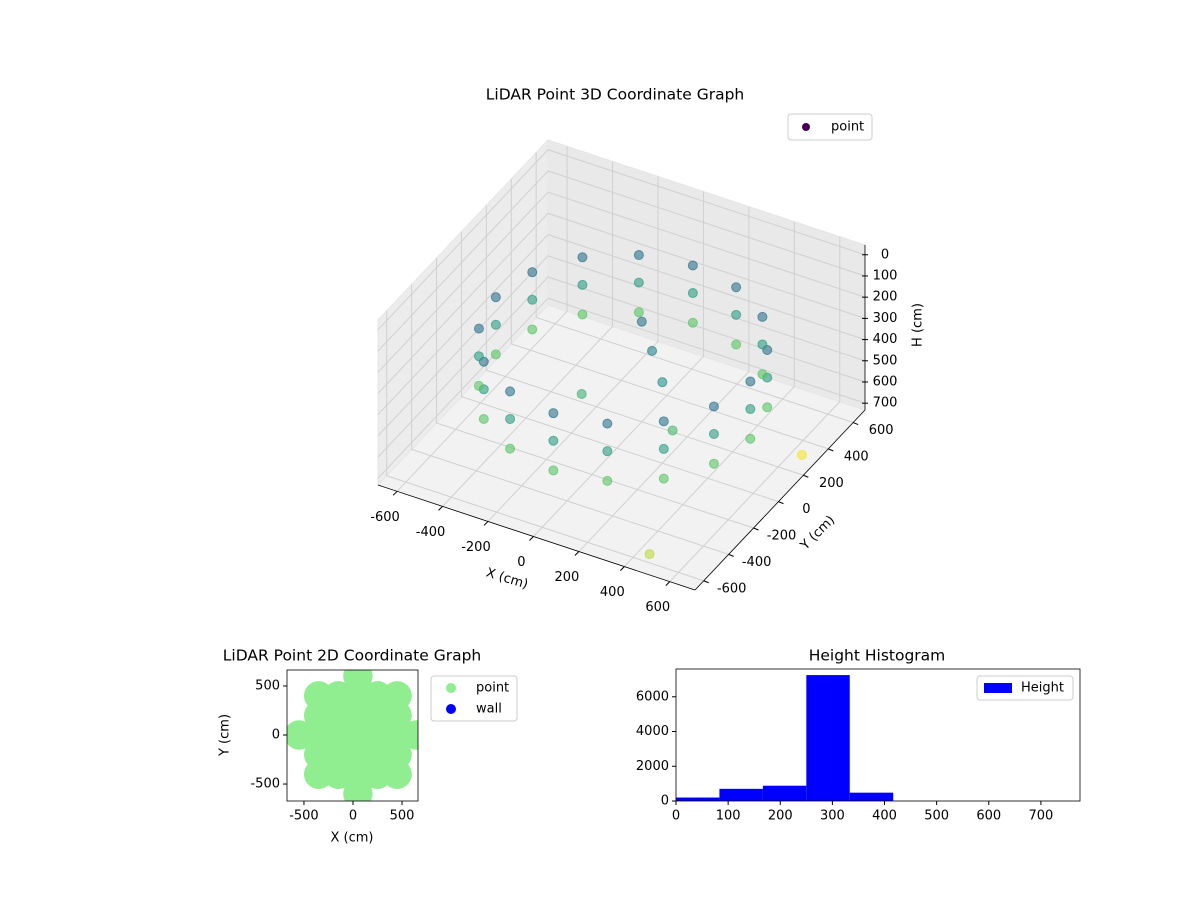 The height and width of the screenshot is (900, 1200). What do you see at coordinates (385, 517) in the screenshot?
I see `x-tick-label: -600` at bounding box center [385, 517].